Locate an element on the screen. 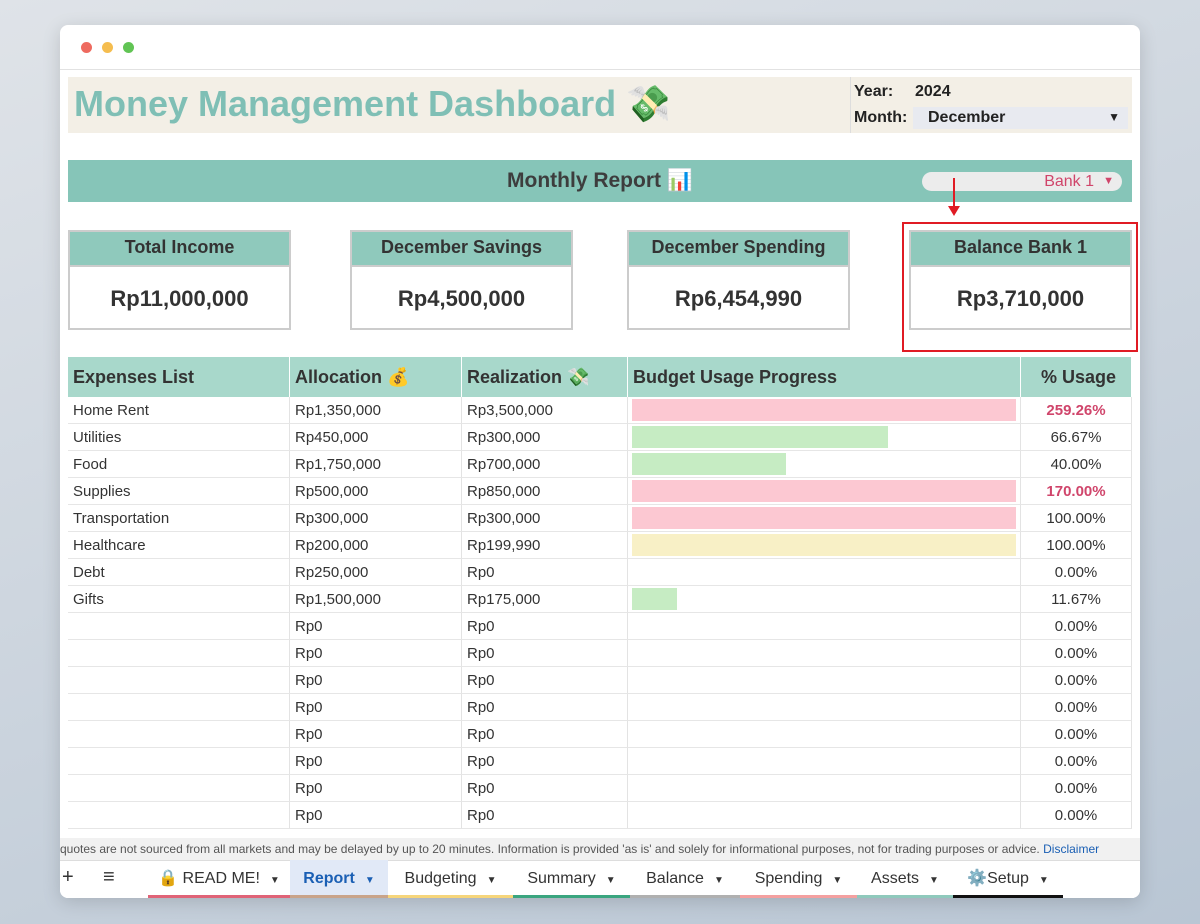 This screenshot has width=1200, height=924. summary-card: December Savings Rp4,500,000 is located at coordinates (461, 280).